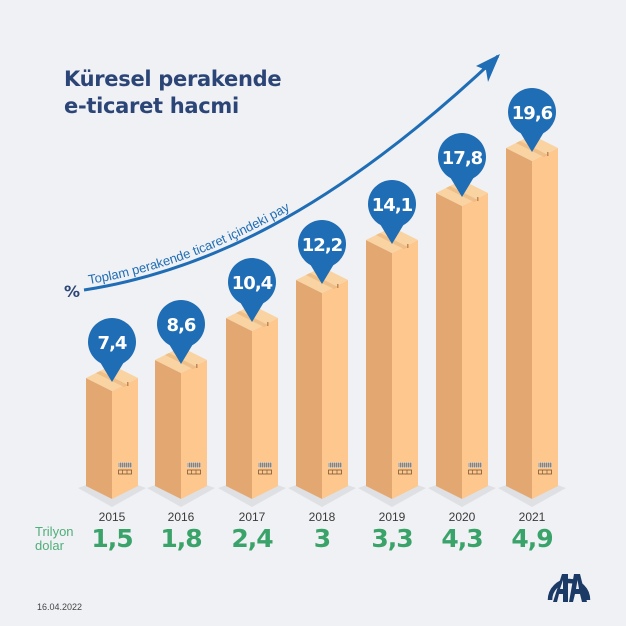 Image resolution: width=626 pixels, height=626 pixels. I want to click on year-label: 2015, so click(112, 517).